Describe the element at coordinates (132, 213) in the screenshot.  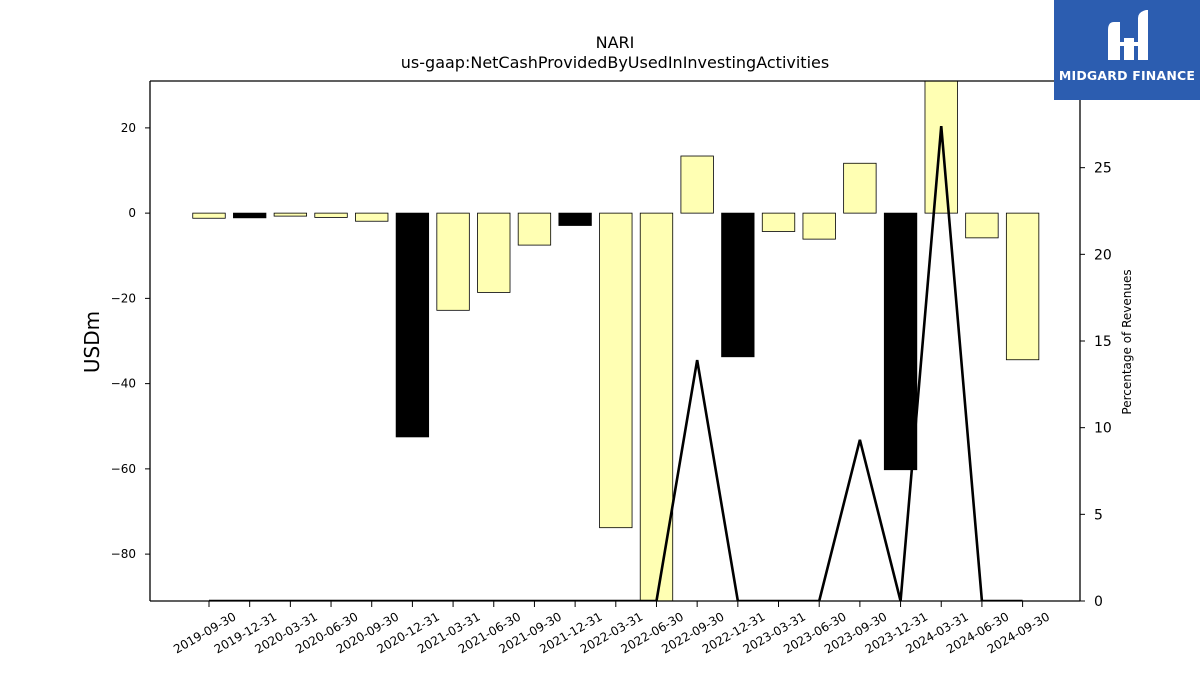
I see `y-tick-label: 0` at that location.